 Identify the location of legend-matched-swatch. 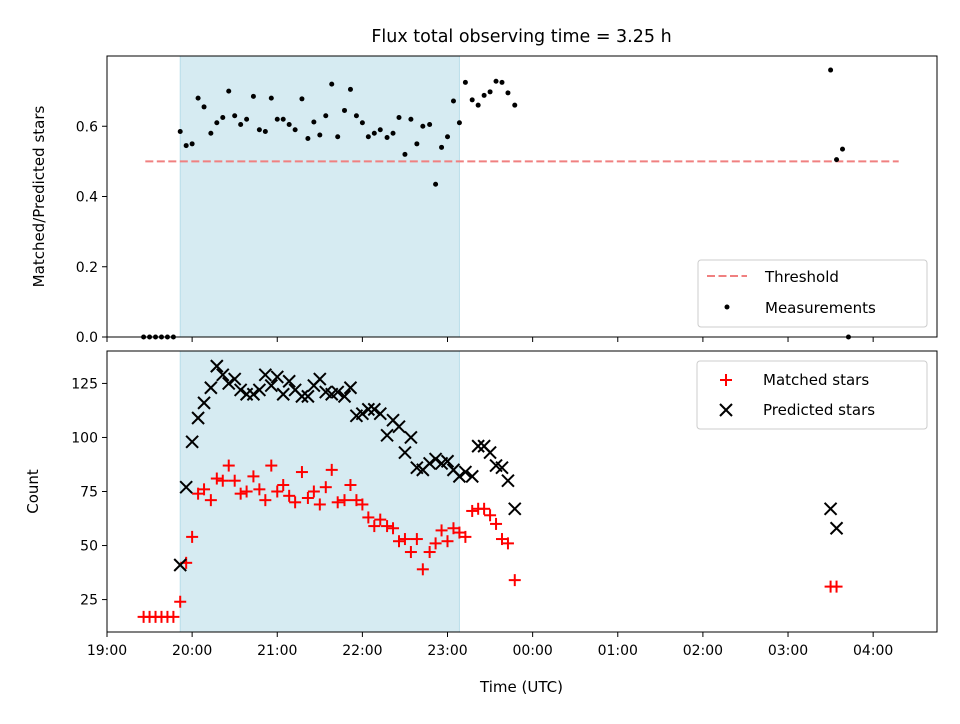
(726, 380).